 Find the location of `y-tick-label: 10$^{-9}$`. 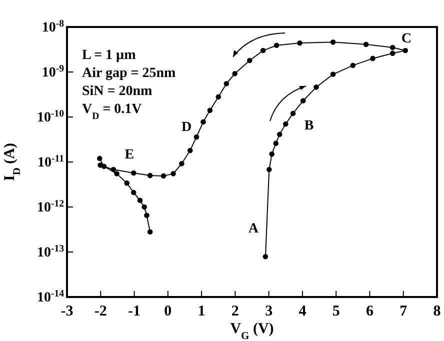

y-tick-label: 10$^{-9}$ is located at coordinates (53, 71).